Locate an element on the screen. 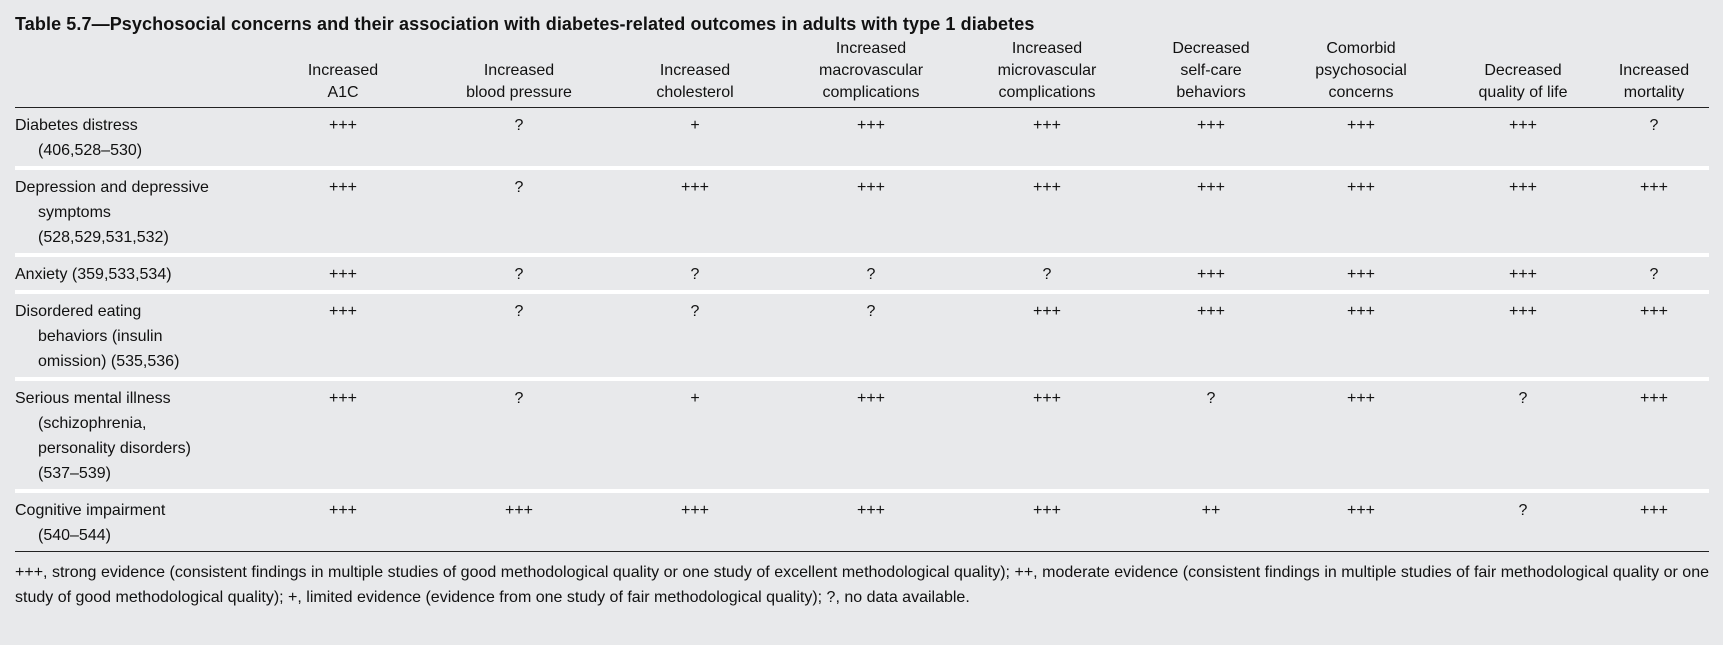  column-header-line: behaviors is located at coordinates (1211, 92).